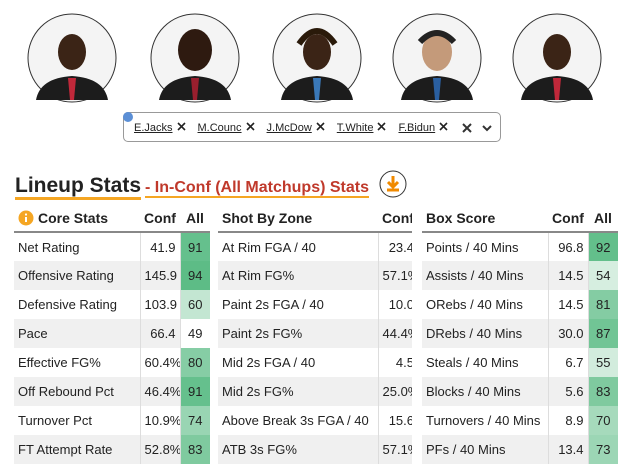 The height and width of the screenshot is (475, 628). Describe the element at coordinates (289, 128) in the screenshot. I see `chip-label: J.McDow` at that location.